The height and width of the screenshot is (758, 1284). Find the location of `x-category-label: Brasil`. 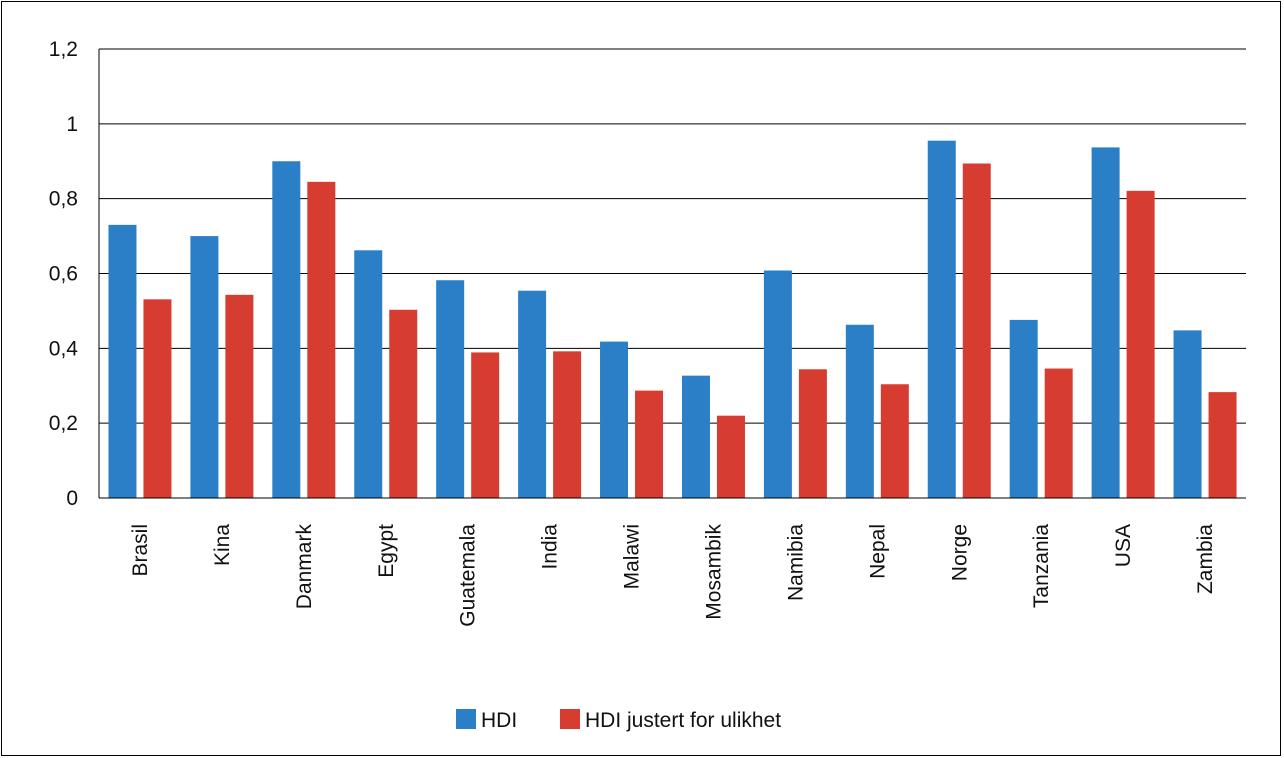

x-category-label: Brasil is located at coordinates (140, 550).